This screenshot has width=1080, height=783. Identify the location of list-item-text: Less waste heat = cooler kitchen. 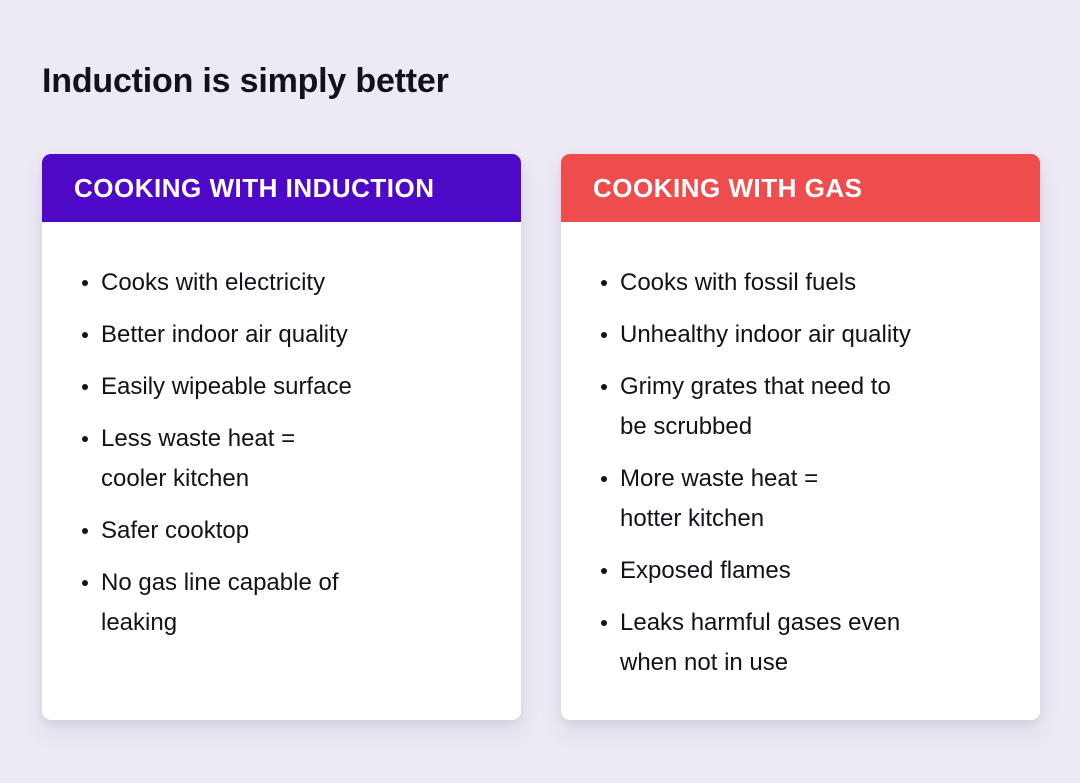
(198, 458).